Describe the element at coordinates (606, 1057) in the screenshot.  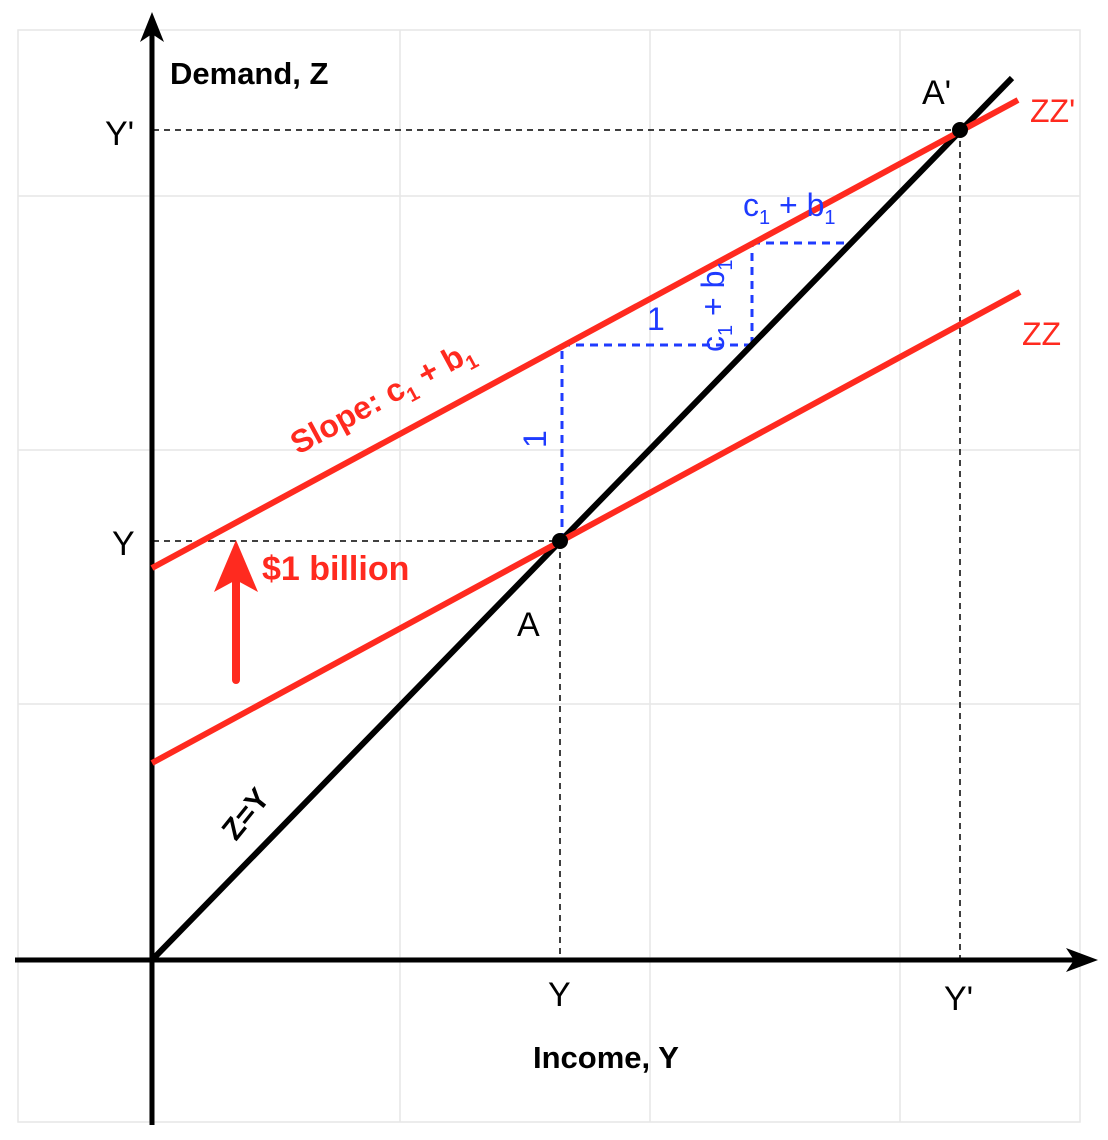
I see `x-axis-label: Income, Y` at that location.